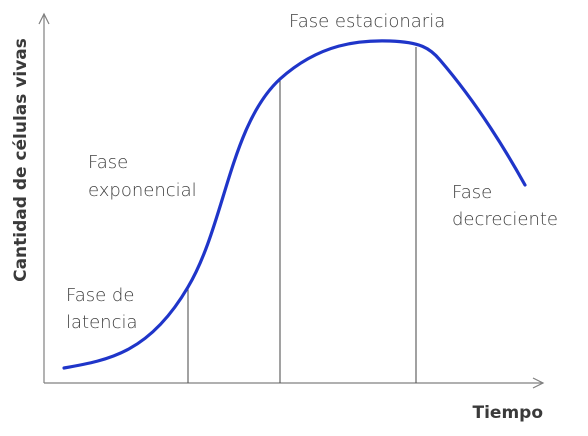 This screenshot has height=436, width=588. Describe the element at coordinates (142, 190) in the screenshot. I see `phase-label-exponencial-line-2: exponencial` at that location.